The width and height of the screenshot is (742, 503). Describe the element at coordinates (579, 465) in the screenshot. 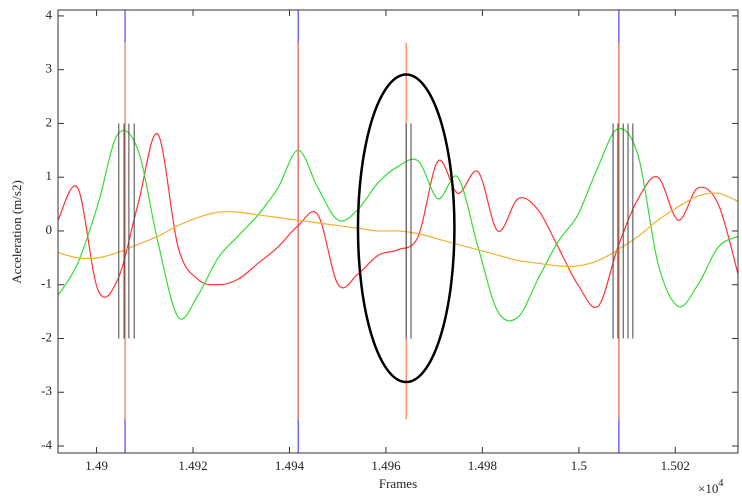

I see `x-tick-label: 1.5` at that location.